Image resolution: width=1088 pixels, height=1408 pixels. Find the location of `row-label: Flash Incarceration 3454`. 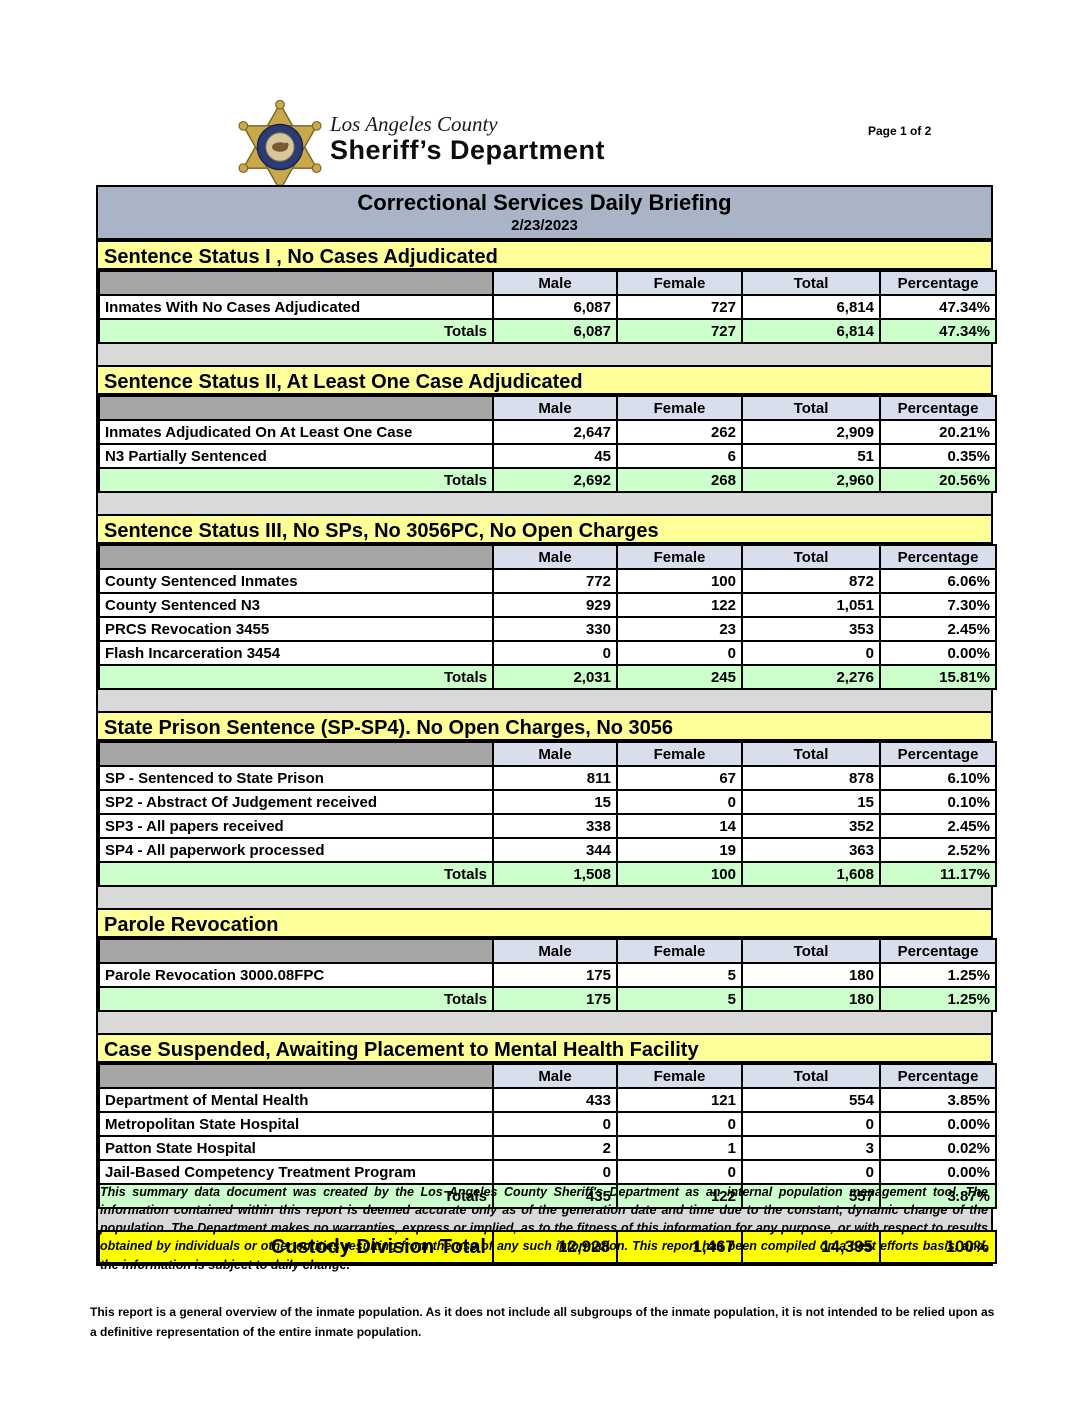

row-label: Flash Incarceration 3454 is located at coordinates (296, 653).